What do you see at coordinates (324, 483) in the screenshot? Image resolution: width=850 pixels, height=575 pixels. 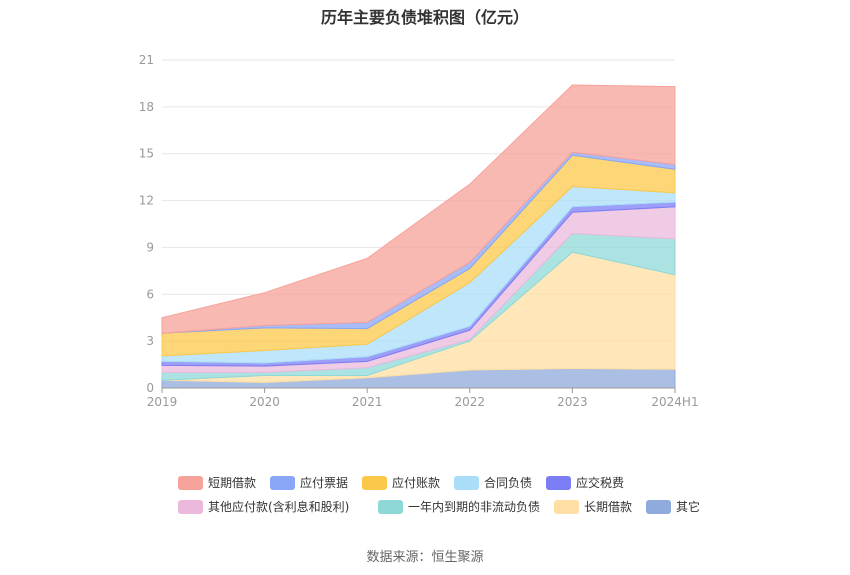 I see `legend-label: 应付票据` at bounding box center [324, 483].